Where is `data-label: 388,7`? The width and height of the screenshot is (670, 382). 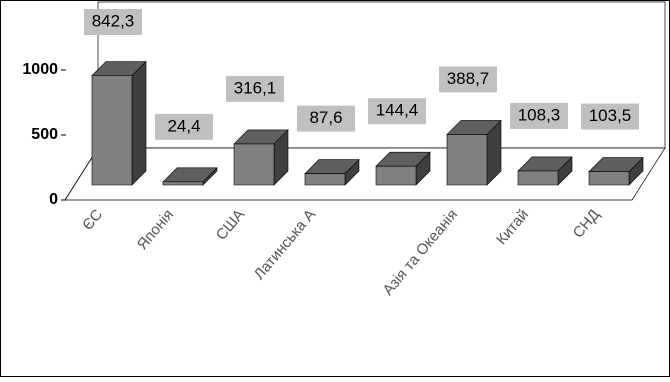 data-label: 388,7 is located at coordinates (468, 78).